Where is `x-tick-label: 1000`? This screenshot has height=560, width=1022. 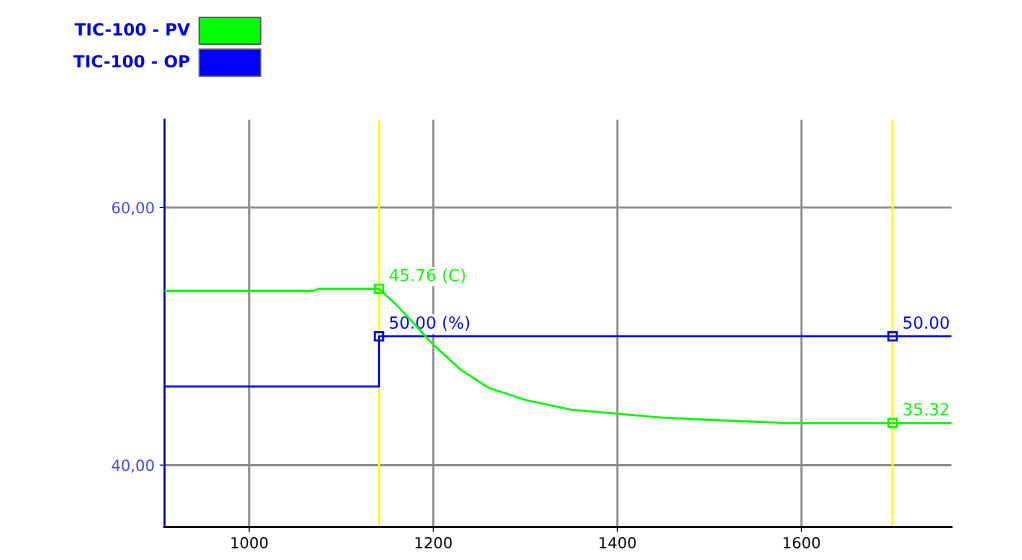
x-tick-label: 1000 is located at coordinates (249, 542).